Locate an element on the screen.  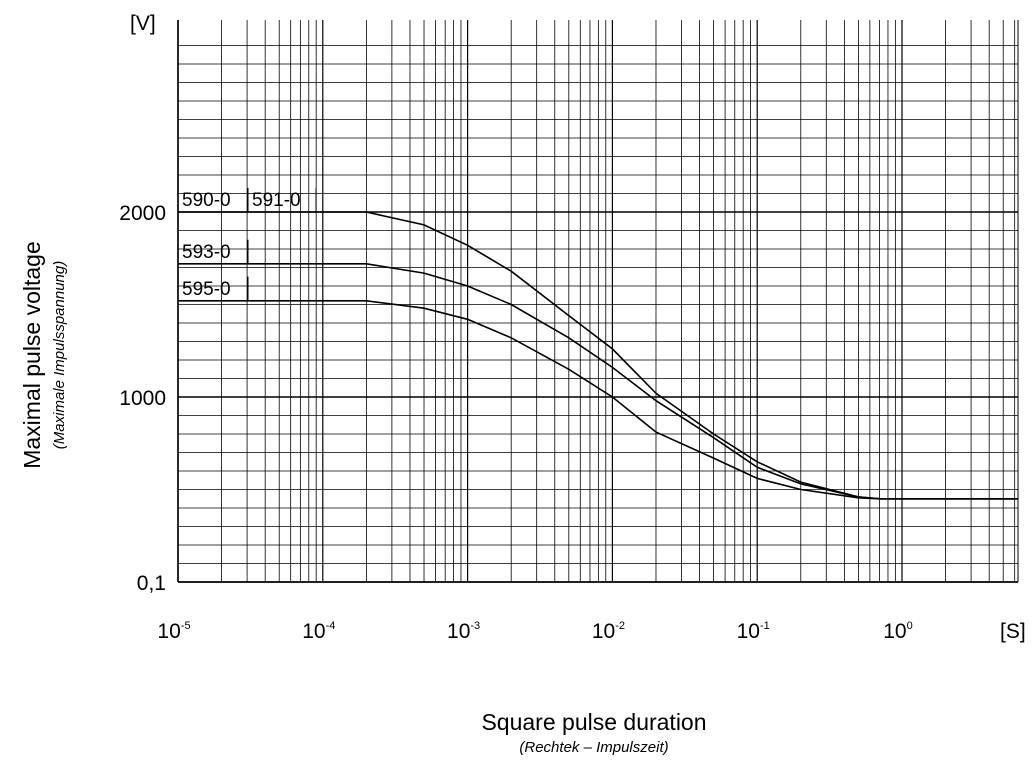
series-label-591-0: 591-0 is located at coordinates (276, 200).